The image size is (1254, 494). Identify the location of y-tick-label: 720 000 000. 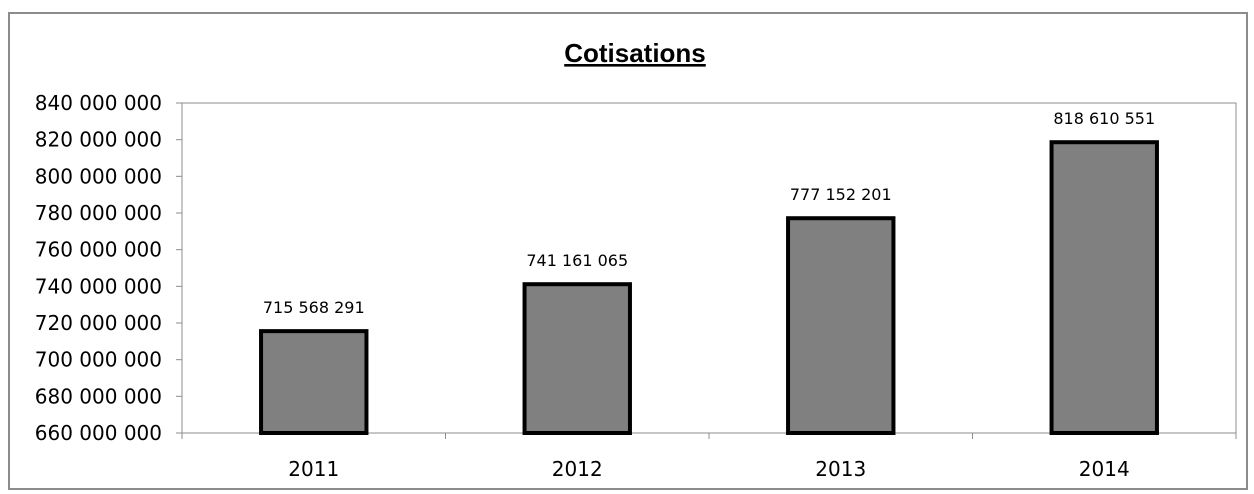
(98, 323).